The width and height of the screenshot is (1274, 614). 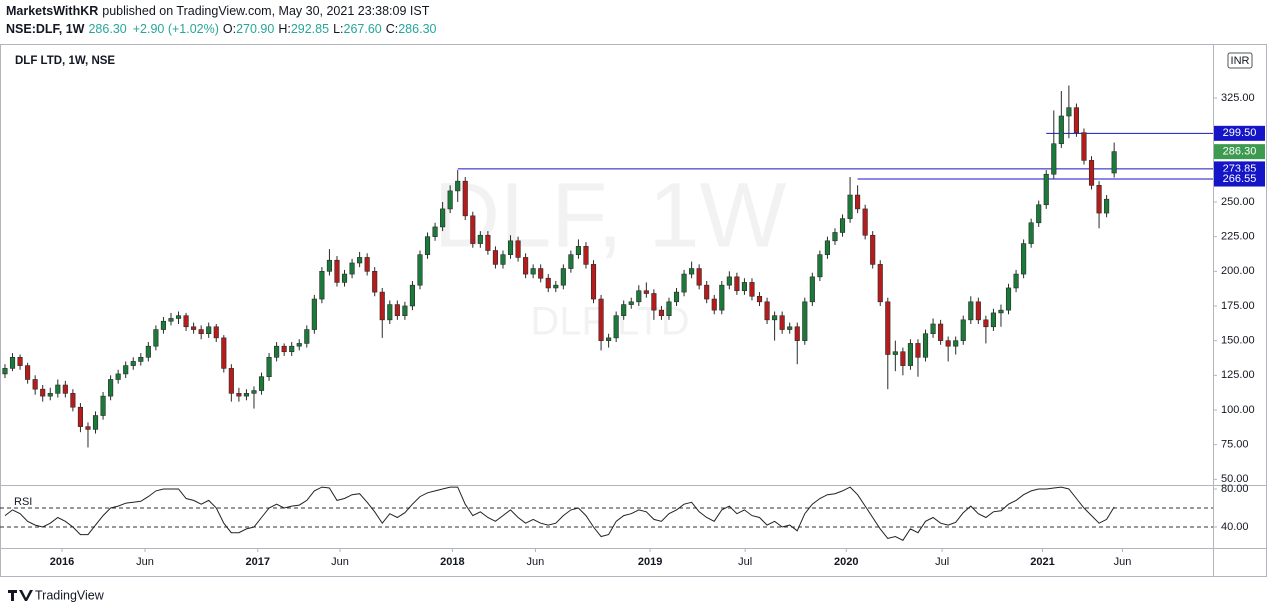 What do you see at coordinates (650, 562) in the screenshot?
I see `x-tick-label: 2019` at bounding box center [650, 562].